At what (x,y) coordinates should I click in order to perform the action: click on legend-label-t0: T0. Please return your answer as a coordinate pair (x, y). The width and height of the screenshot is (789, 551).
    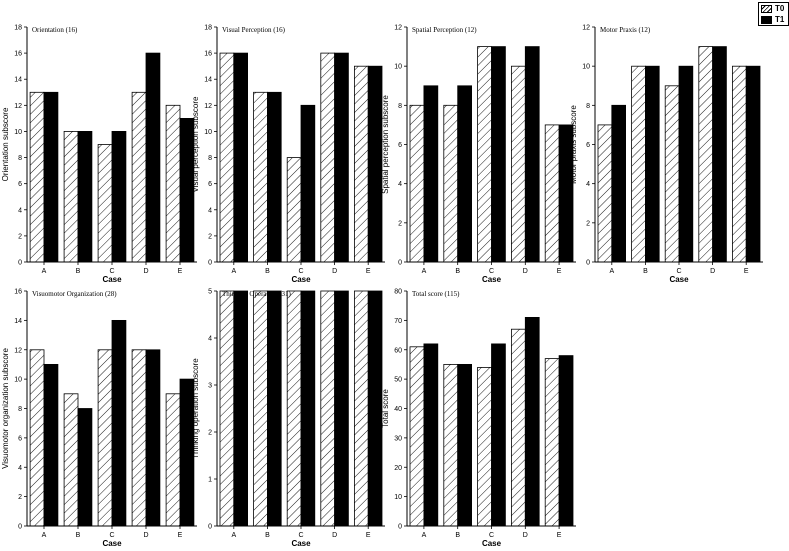
    Looking at the image, I should click on (780, 8).